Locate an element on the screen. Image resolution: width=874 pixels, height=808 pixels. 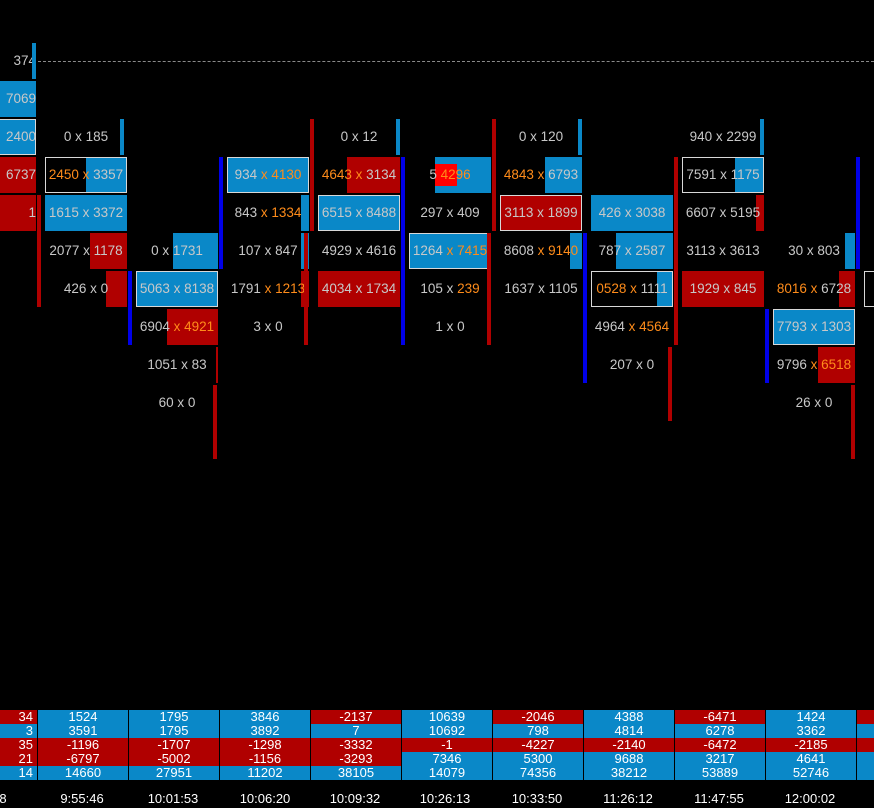
summary-cell: 38105 is located at coordinates (356, 773).